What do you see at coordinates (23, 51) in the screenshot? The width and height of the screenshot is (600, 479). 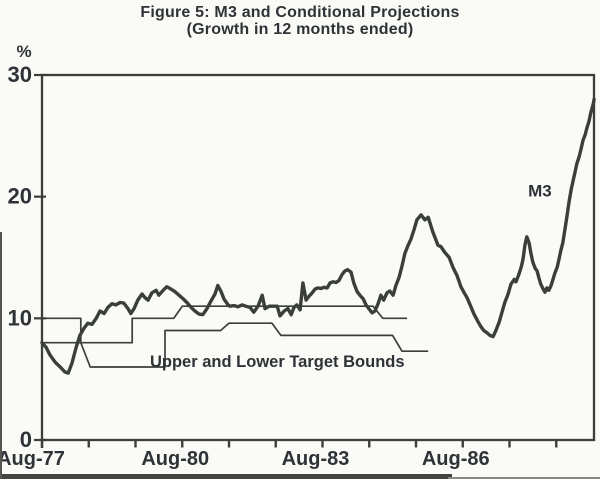 I see `y-axis-unit-label: %` at bounding box center [23, 51].